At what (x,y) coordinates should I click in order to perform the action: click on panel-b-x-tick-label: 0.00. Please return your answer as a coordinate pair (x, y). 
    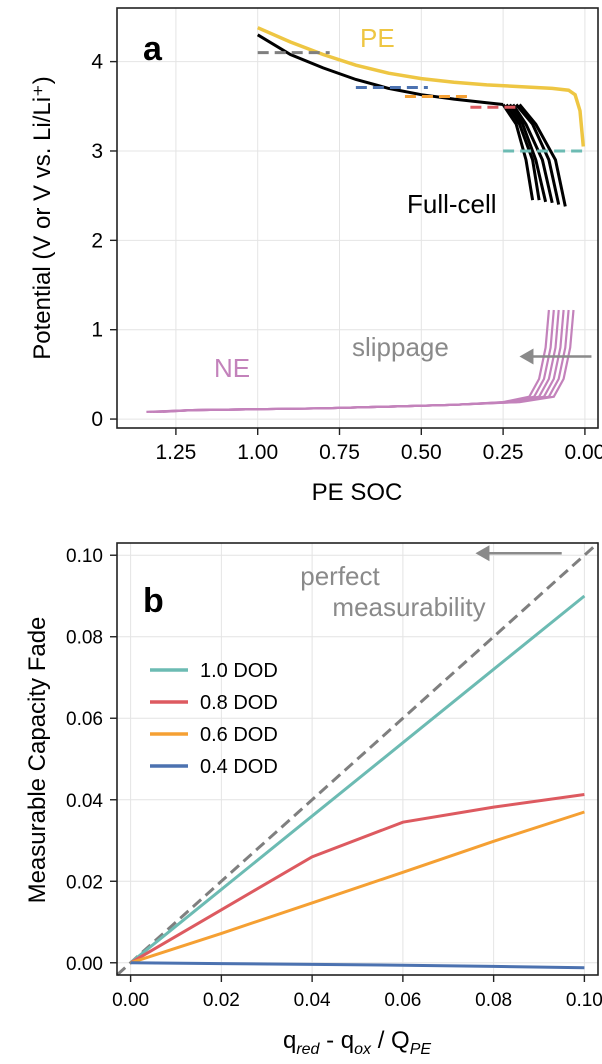
    Looking at the image, I should click on (130, 1000).